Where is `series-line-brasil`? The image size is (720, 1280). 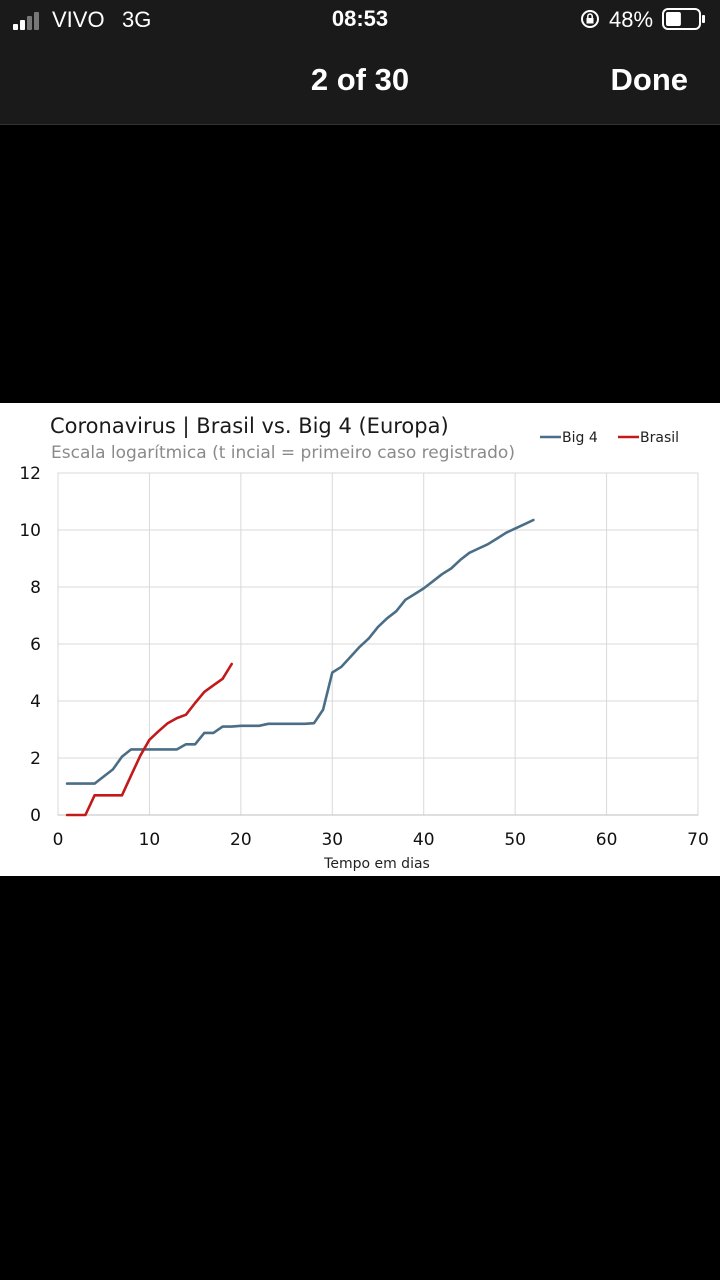 series-line-brasil is located at coordinates (149, 739).